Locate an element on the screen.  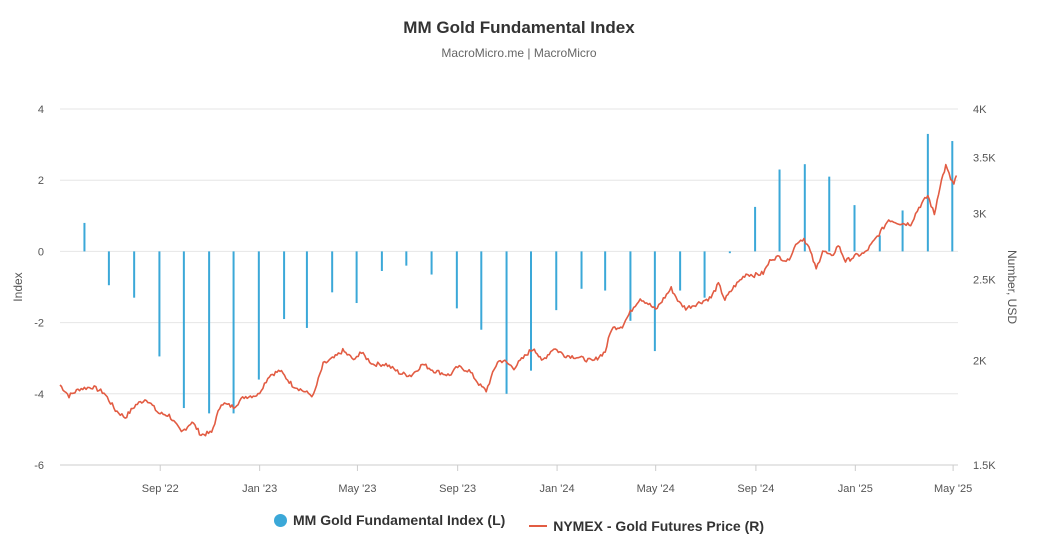
right-tick-label: 4K is located at coordinates (980, 110).